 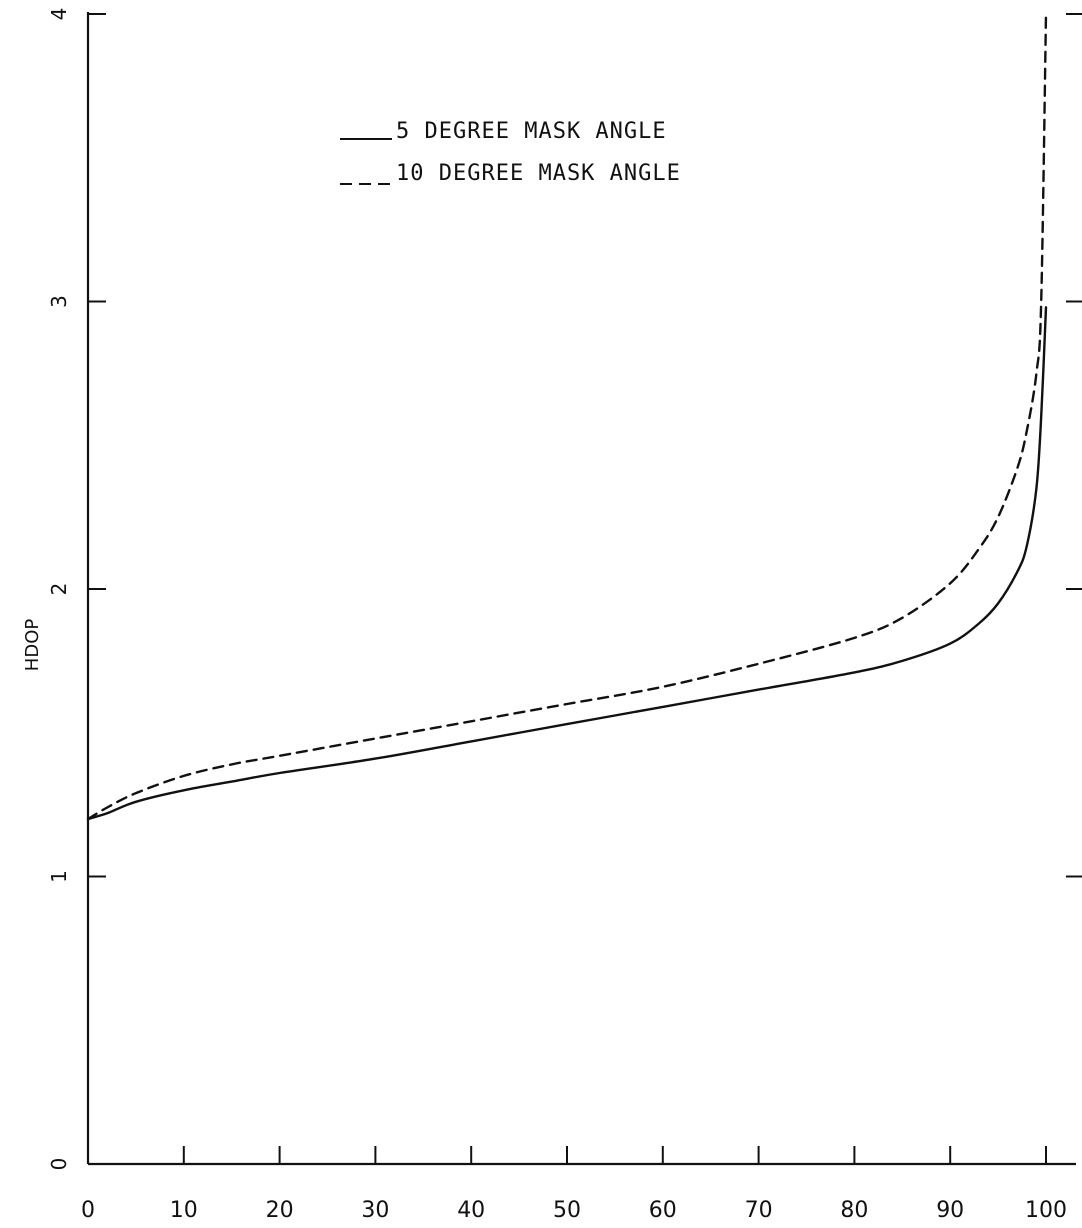 I want to click on y-tick-label: 0, so click(x=59, y=1164).